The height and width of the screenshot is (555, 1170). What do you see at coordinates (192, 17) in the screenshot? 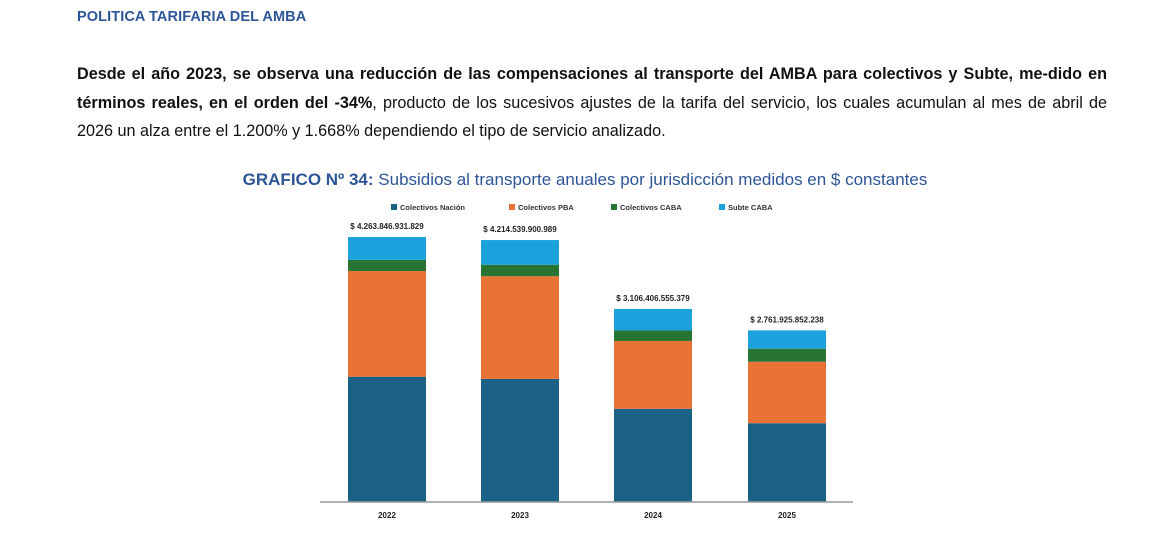
I see `section-title: POLITICA TARIFARIA DEL AMBA` at bounding box center [192, 17].